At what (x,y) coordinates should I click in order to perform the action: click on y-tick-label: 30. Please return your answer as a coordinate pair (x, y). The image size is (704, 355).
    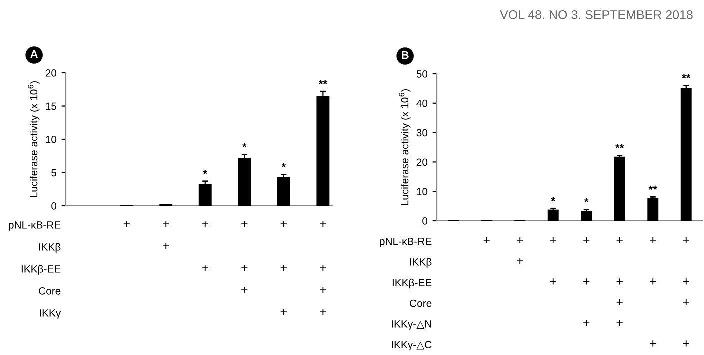
    Looking at the image, I should click on (422, 133).